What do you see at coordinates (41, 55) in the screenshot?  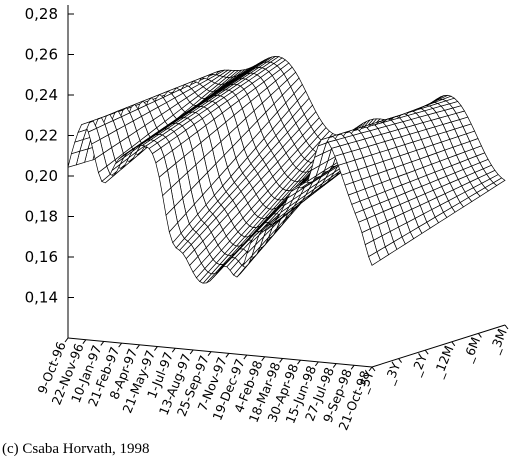 I see `y-tick-label: 0,26` at bounding box center [41, 55].